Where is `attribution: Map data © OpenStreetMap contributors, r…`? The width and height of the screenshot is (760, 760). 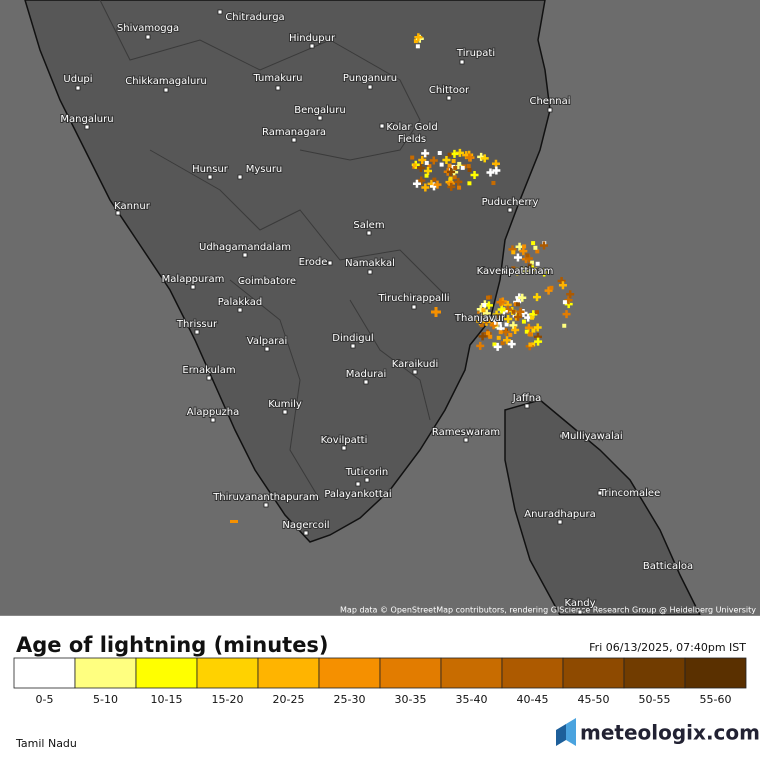 attribution: Map data © OpenStreetMap contributors, r… is located at coordinates (548, 610).